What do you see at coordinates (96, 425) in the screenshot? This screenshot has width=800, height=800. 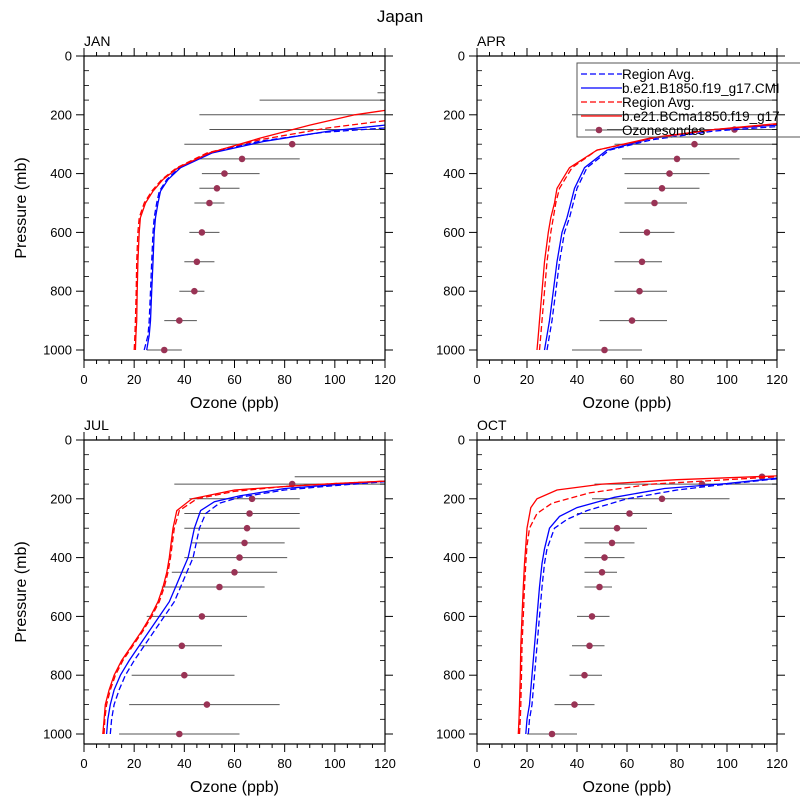 I see `panel-title: JUL` at bounding box center [96, 425].